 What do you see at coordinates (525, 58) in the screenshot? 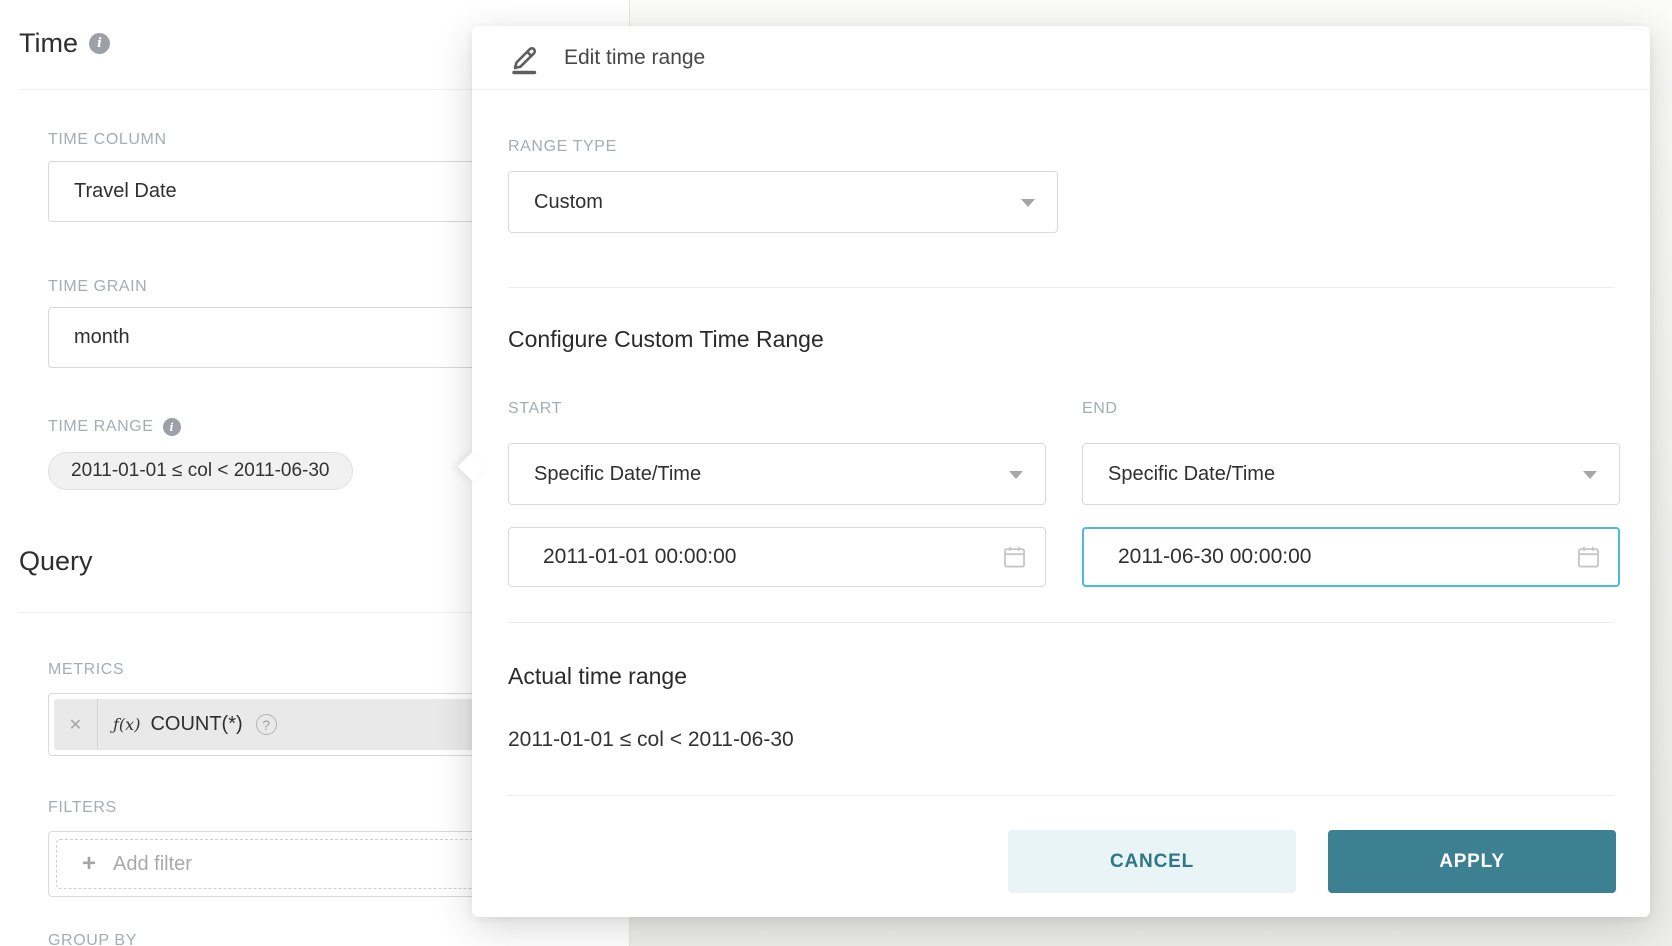
I see `edit-pencil-icon` at bounding box center [525, 58].